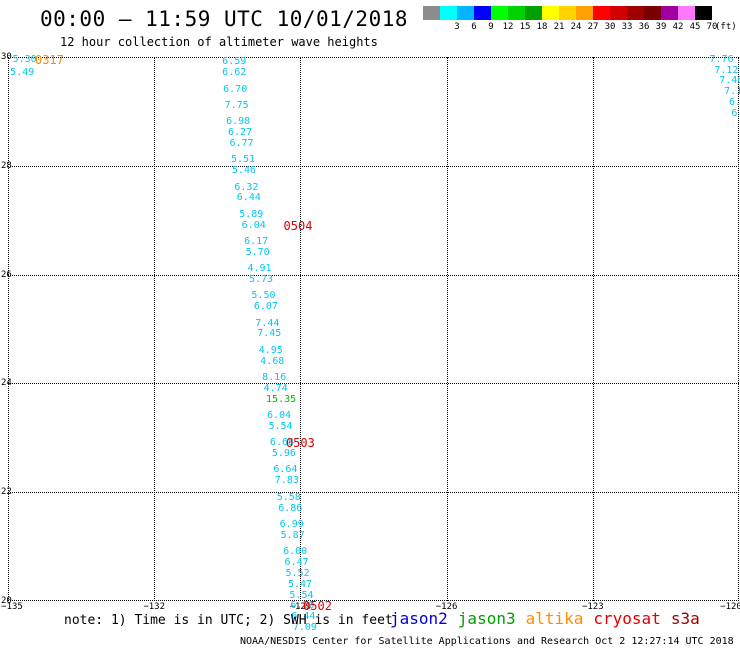 This screenshot has width=740, height=650. Describe the element at coordinates (592, 607) in the screenshot. I see `longitude-label: −123` at that location.